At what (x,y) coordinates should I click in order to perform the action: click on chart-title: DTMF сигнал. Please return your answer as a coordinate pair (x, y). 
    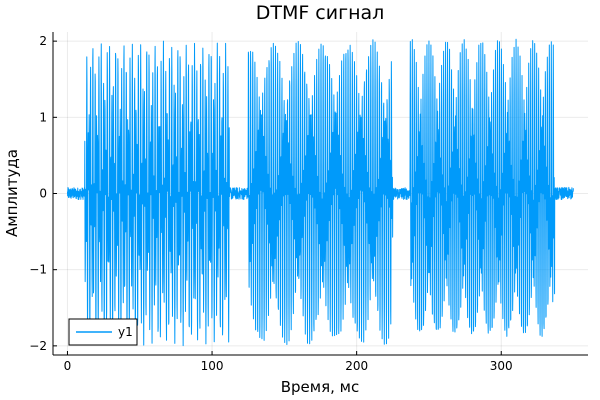
    Looking at the image, I should click on (320, 13).